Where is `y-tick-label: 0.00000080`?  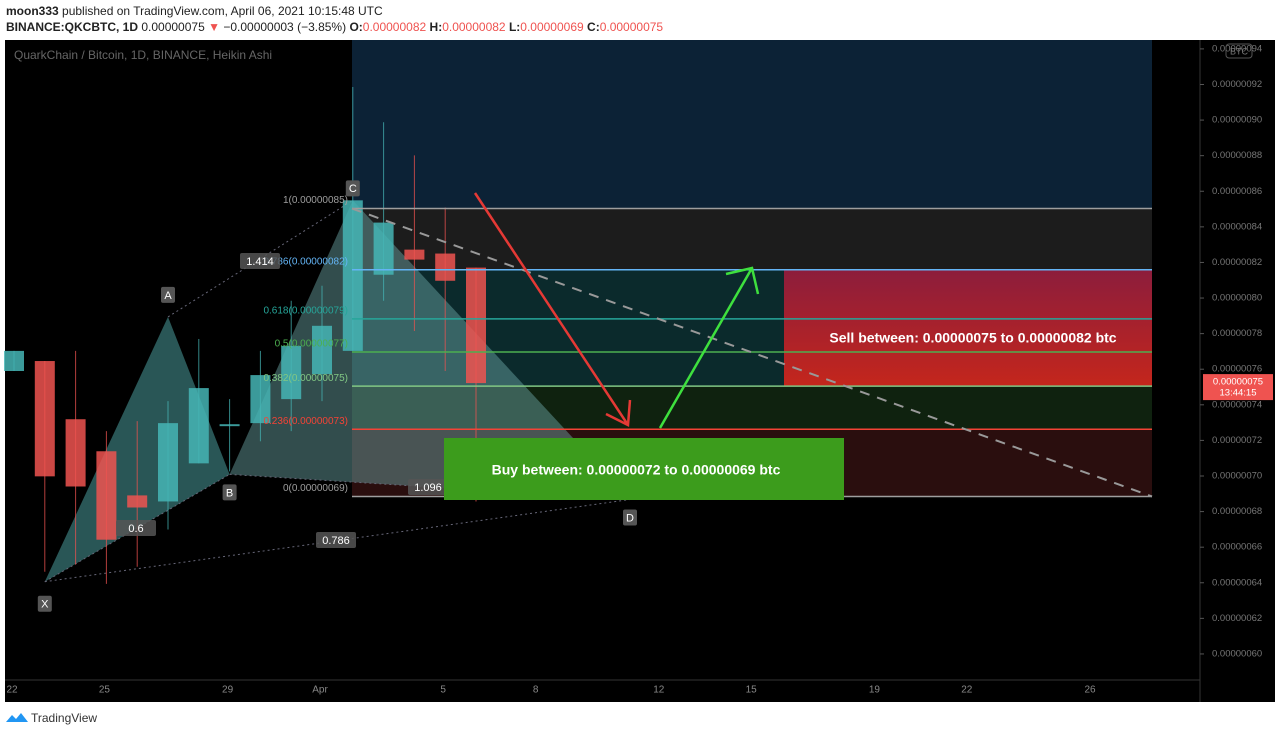
y-tick-label: 0.00000080 is located at coordinates (1237, 298).